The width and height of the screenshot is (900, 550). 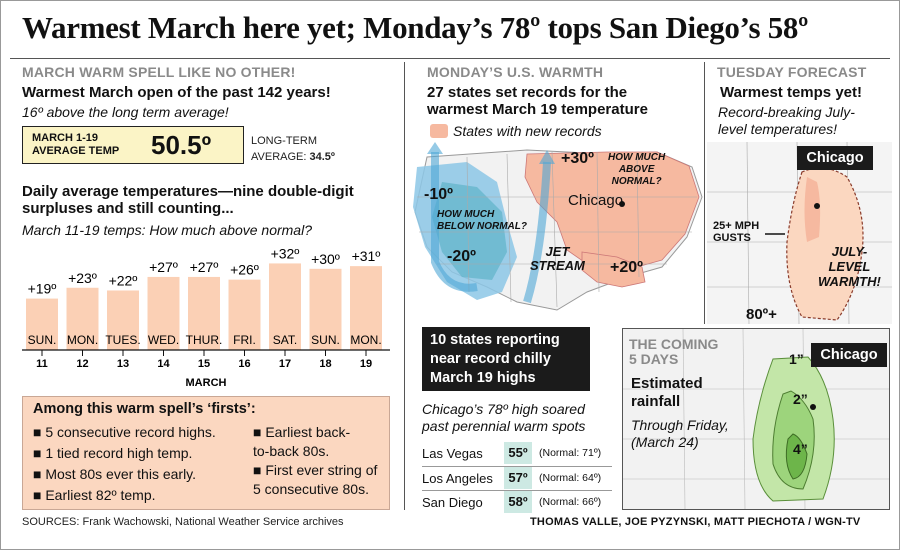 I want to click on jet-stream-arrow-west, so click(x=454, y=222).